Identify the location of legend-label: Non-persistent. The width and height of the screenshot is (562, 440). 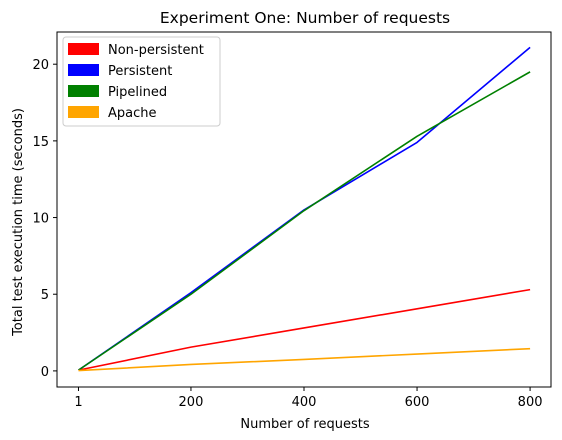
(156, 50).